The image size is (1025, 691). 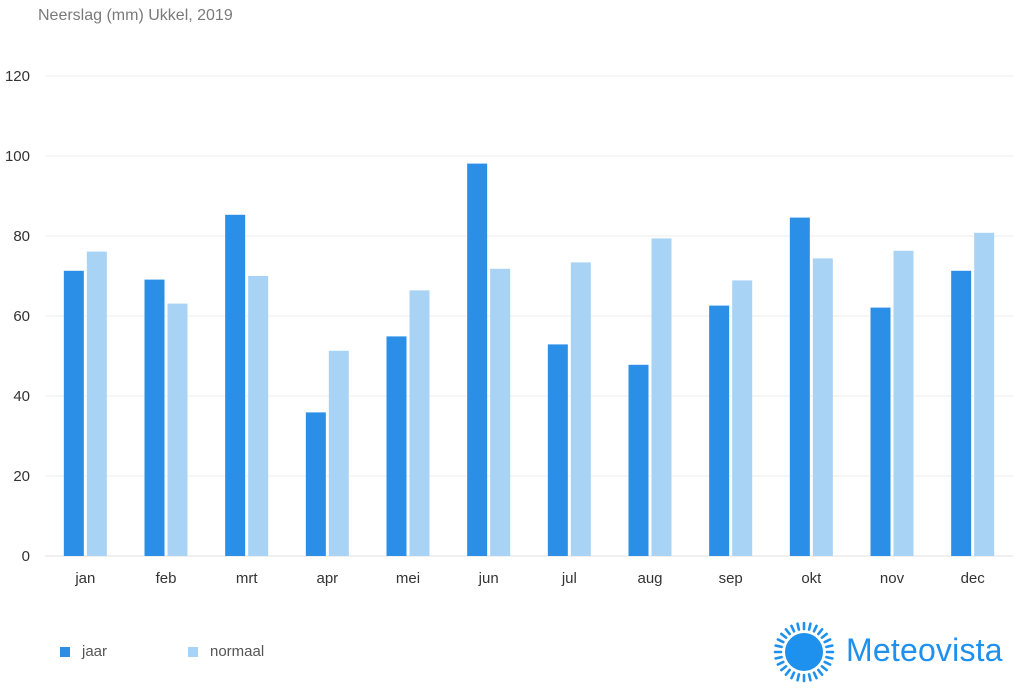 I want to click on meteovista-logo: Meteovista, so click(x=894, y=652).